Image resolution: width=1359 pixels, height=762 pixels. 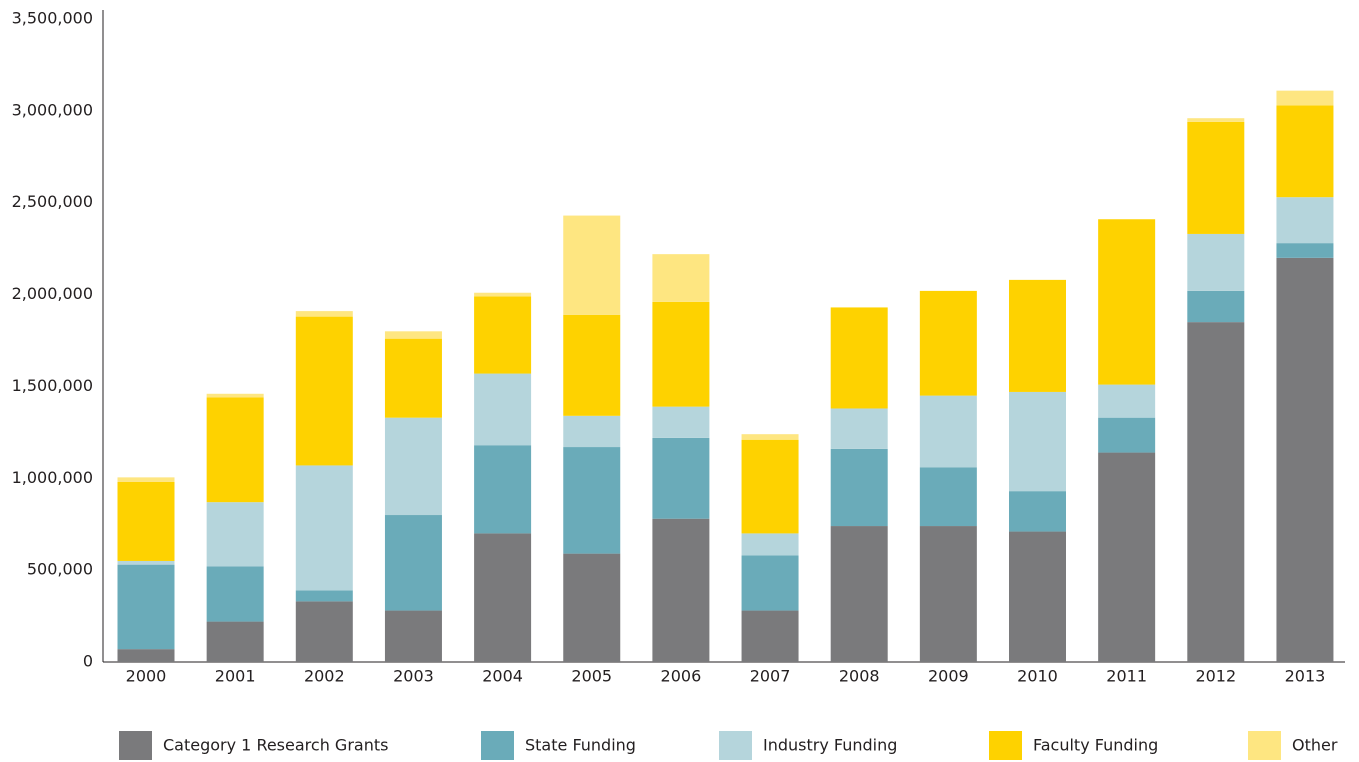 I want to click on x-tick-label: 2004, so click(x=502, y=676).